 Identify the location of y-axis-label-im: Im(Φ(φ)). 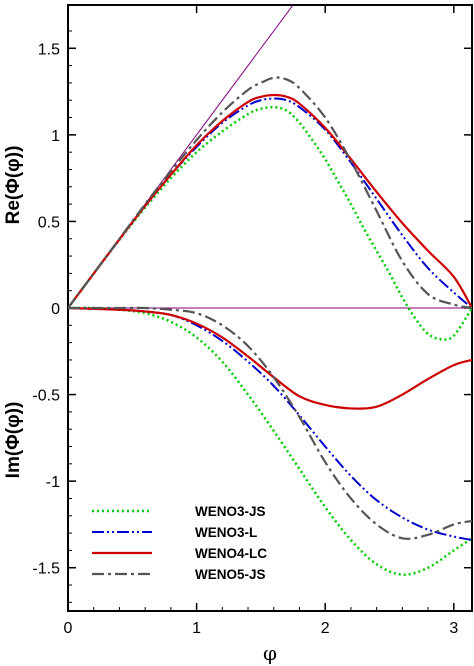
(13, 440).